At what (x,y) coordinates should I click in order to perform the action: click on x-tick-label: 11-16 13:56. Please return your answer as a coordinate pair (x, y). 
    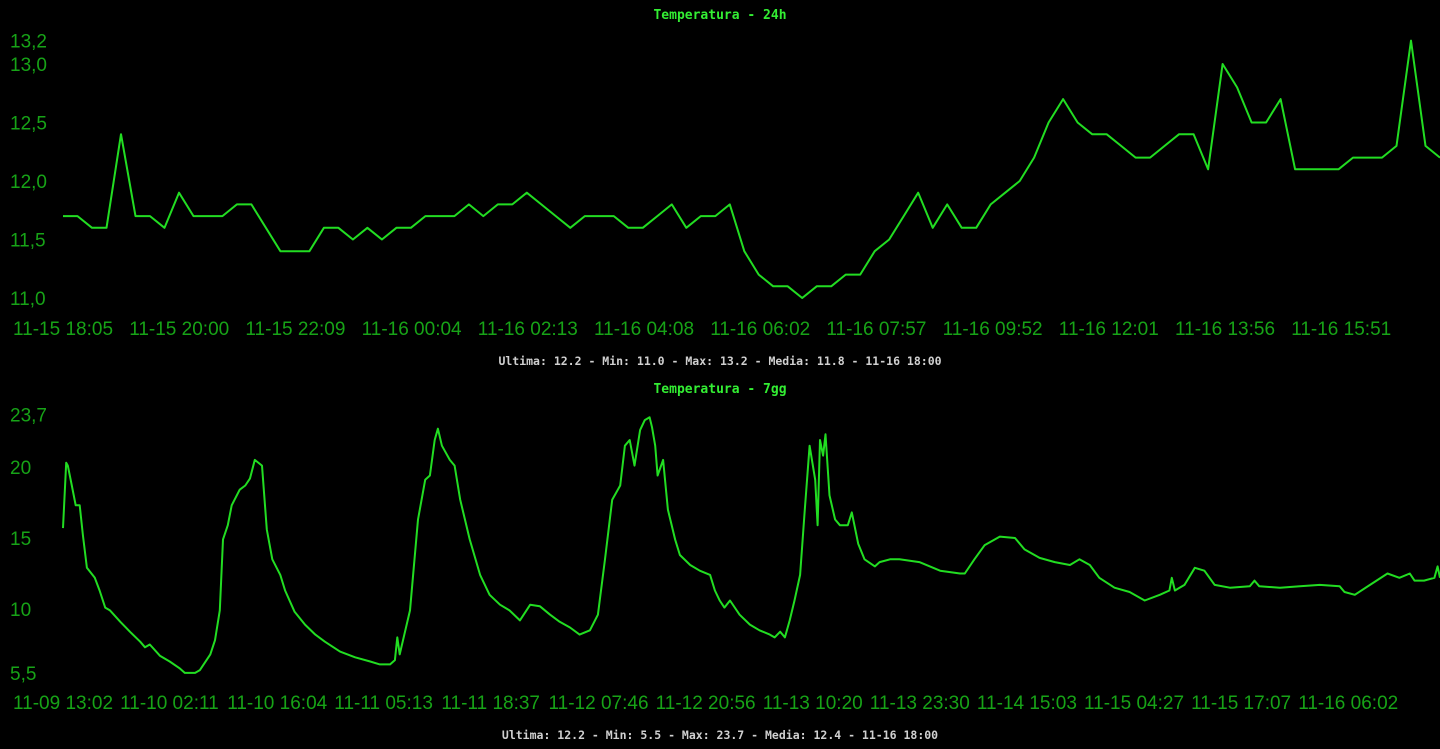
    Looking at the image, I should click on (1225, 329).